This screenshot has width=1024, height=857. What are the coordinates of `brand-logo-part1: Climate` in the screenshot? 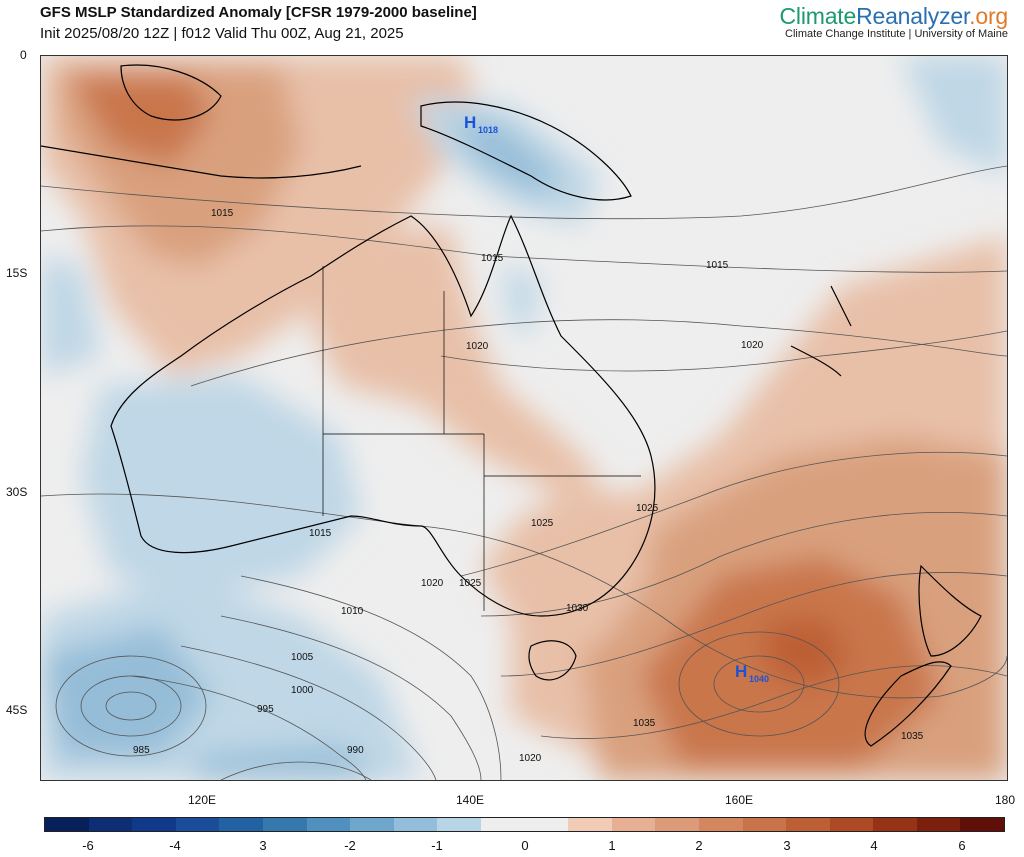 It's located at (818, 16).